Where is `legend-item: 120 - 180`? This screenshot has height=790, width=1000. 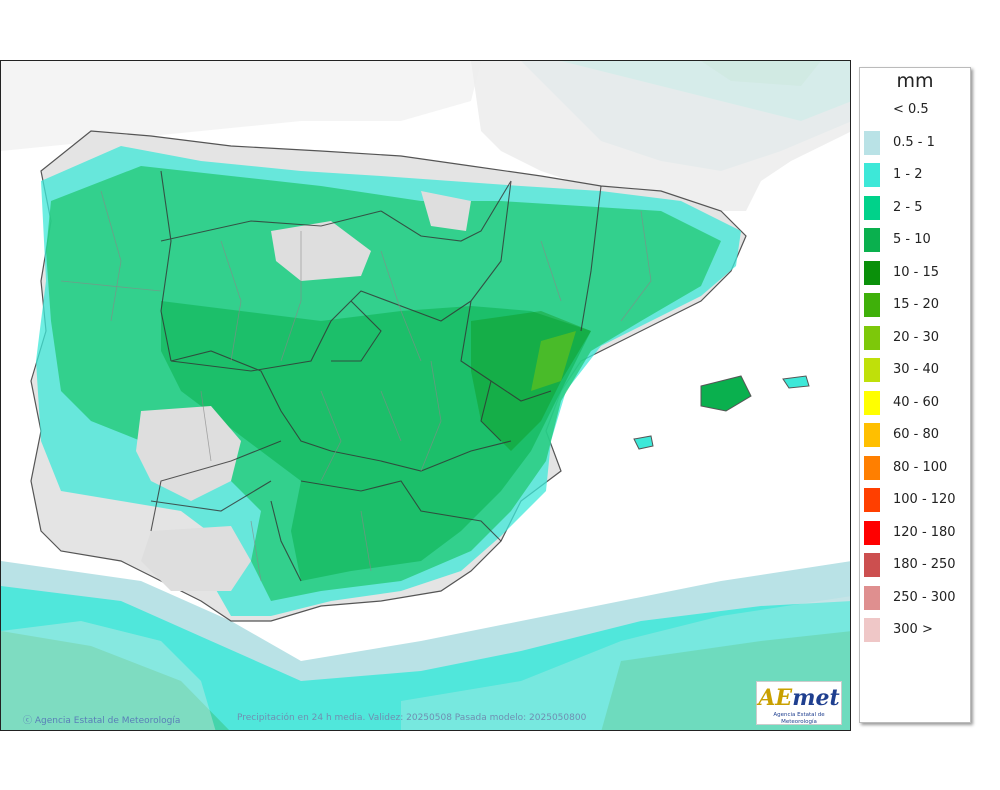 legend-item: 120 - 180 is located at coordinates (916, 532).